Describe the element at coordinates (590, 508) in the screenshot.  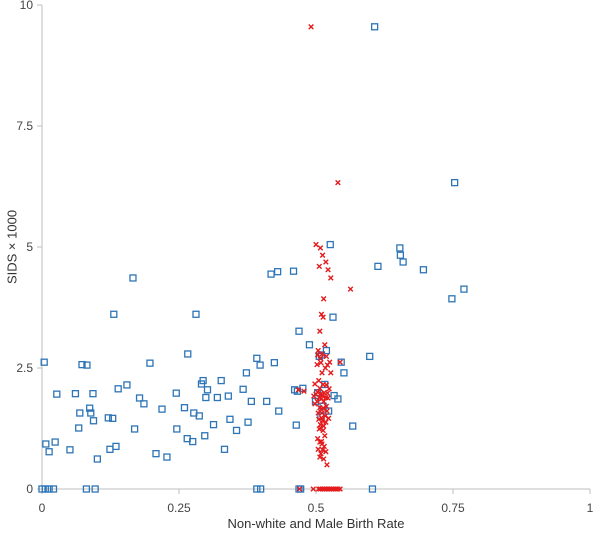
I see `x-tick-label: 1` at that location.